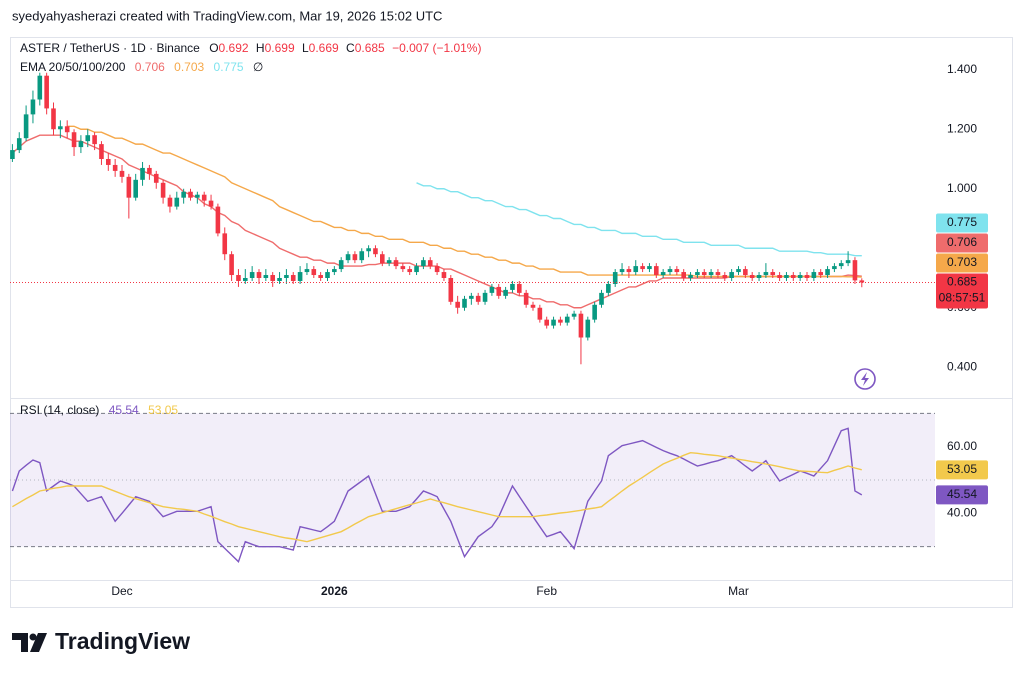 Image resolution: width=1024 pixels, height=677 pixels. What do you see at coordinates (962, 262) in the screenshot?
I see `indicator-badge-label: 0.703` at bounding box center [962, 262].